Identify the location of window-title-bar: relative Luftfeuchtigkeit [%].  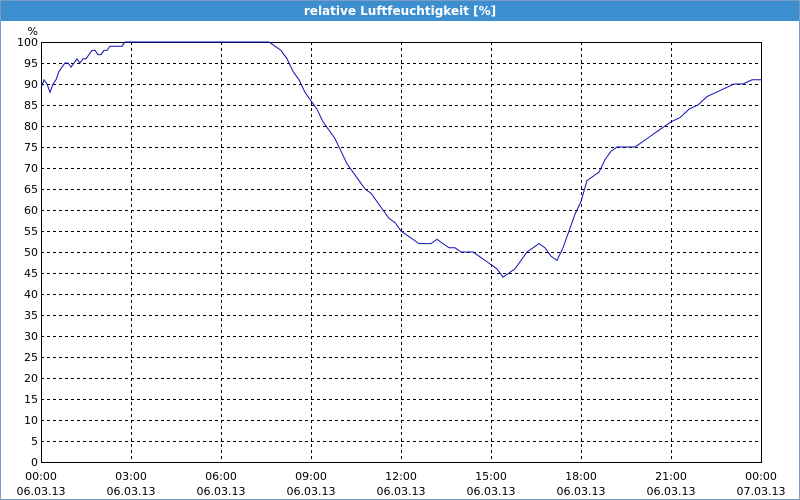
(400, 11).